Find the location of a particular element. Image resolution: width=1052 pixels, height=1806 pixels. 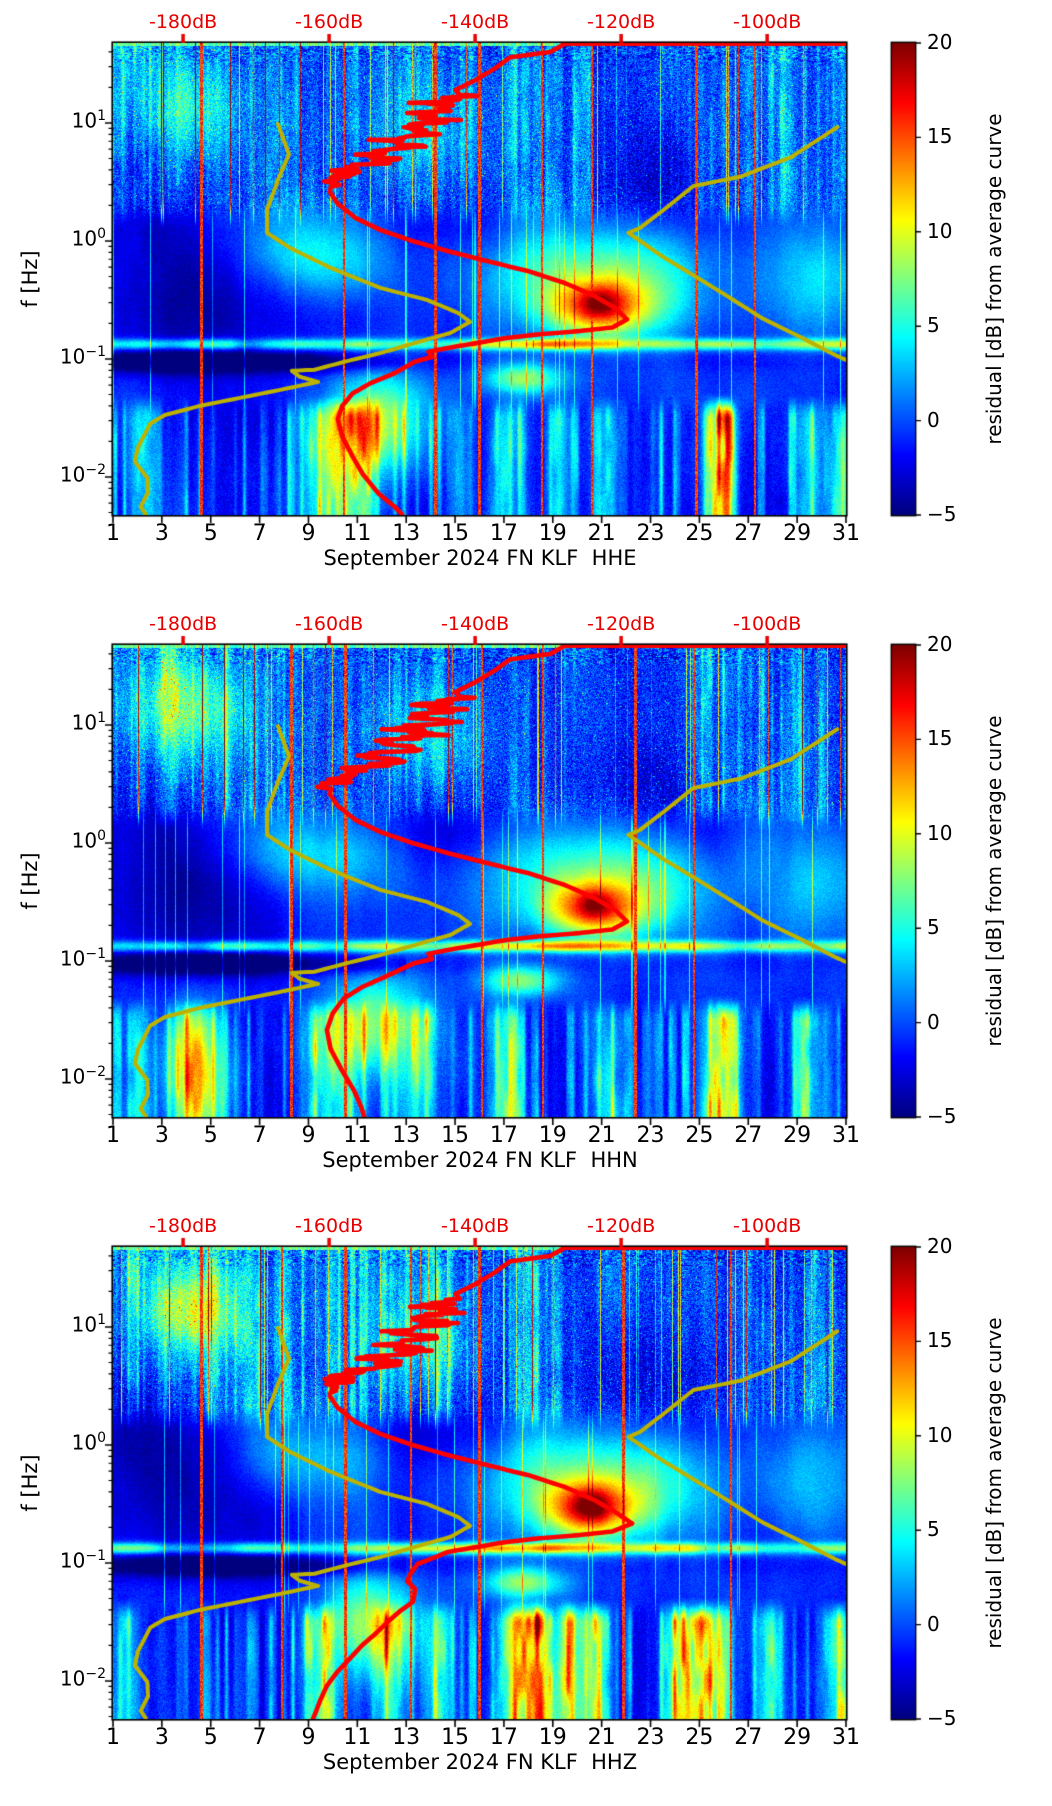

x-axis-label-hhz: September 2024 FN KLF HHZ is located at coordinates (480, 1762).